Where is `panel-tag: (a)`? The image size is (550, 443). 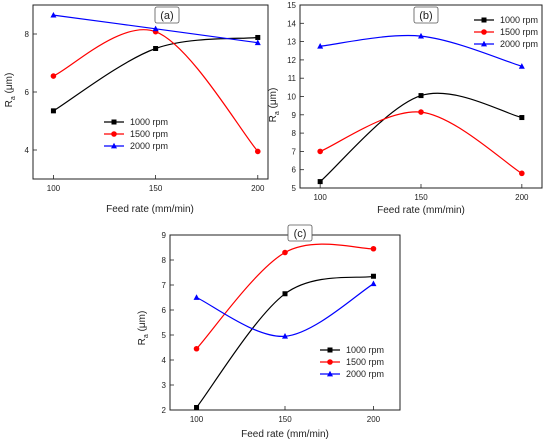 panel-tag: (a) is located at coordinates (166, 16).